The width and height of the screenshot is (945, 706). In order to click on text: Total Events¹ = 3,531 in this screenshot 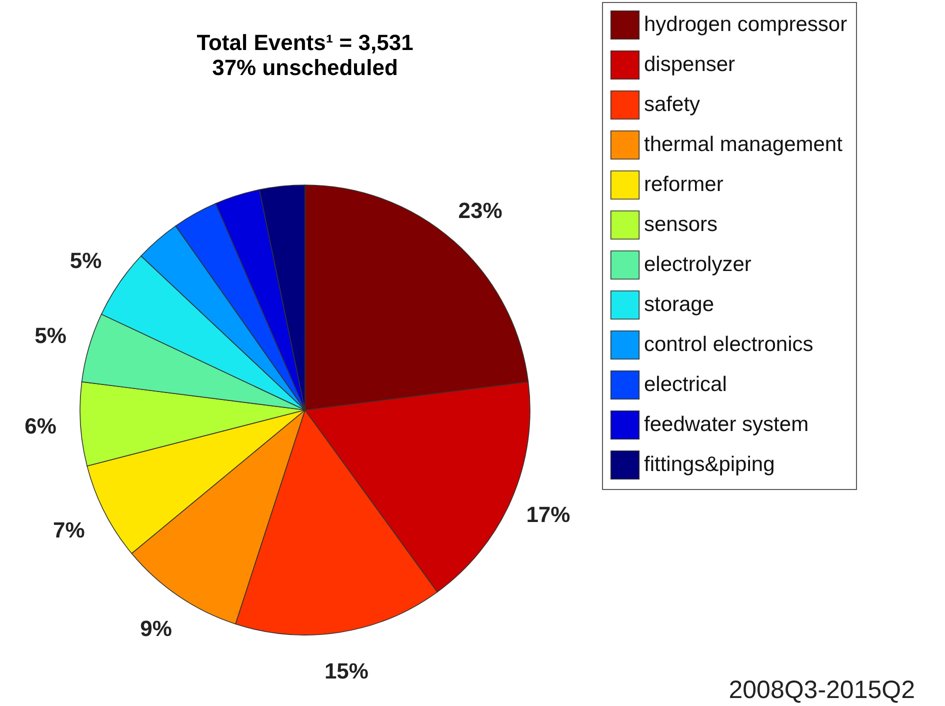, I will do `click(305, 42)`.